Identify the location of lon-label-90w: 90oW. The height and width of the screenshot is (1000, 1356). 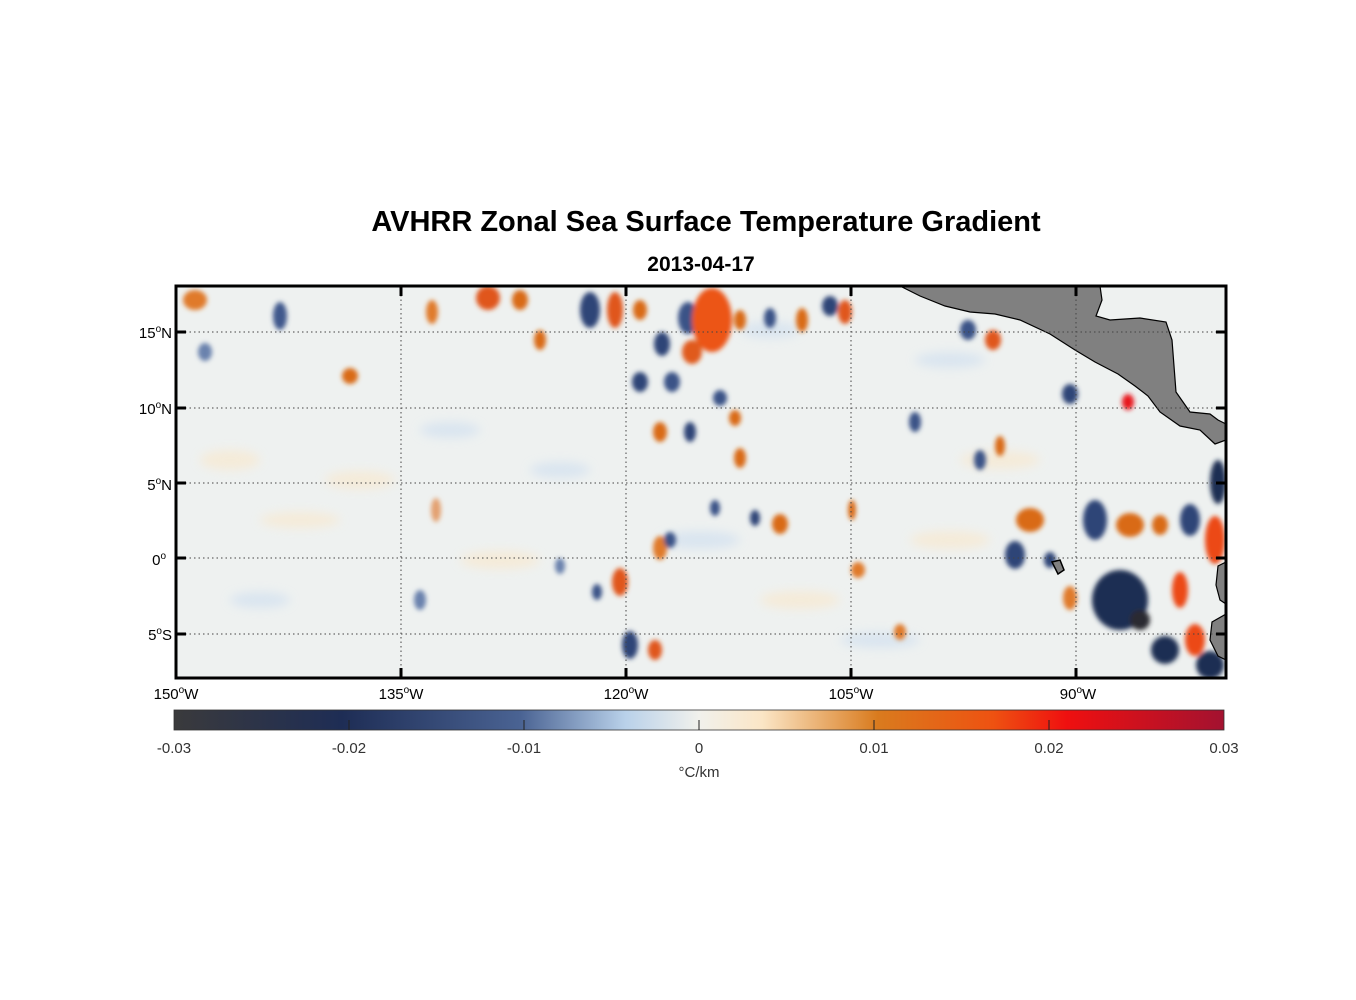
(1078, 694).